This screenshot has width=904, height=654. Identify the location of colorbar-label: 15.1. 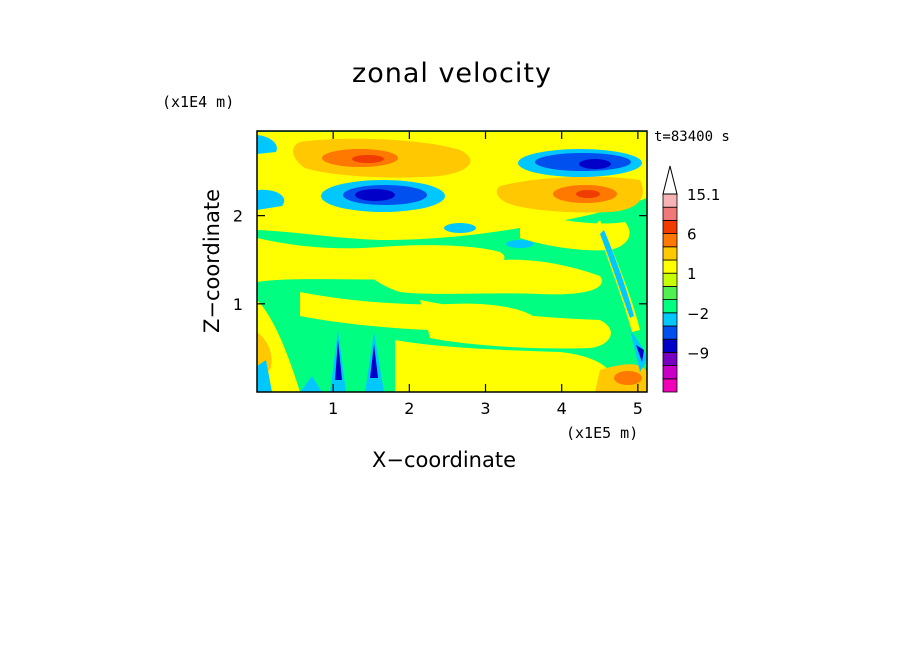
(703, 195).